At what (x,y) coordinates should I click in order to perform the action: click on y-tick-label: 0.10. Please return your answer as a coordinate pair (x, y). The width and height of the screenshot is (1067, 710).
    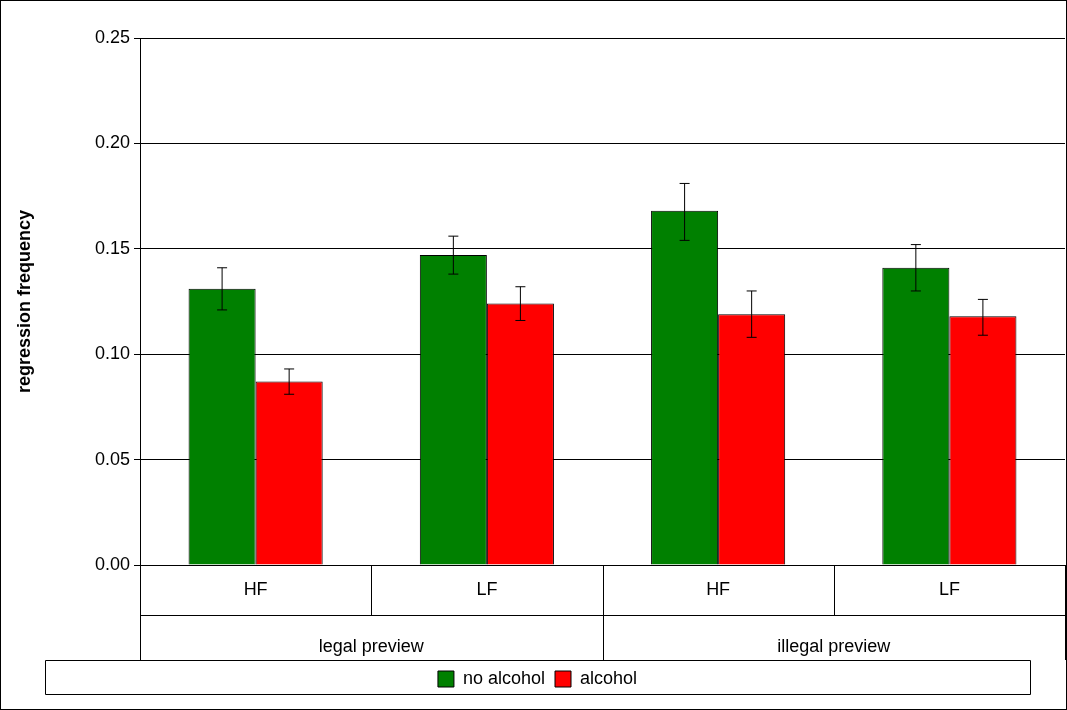
    Looking at the image, I should click on (112, 353).